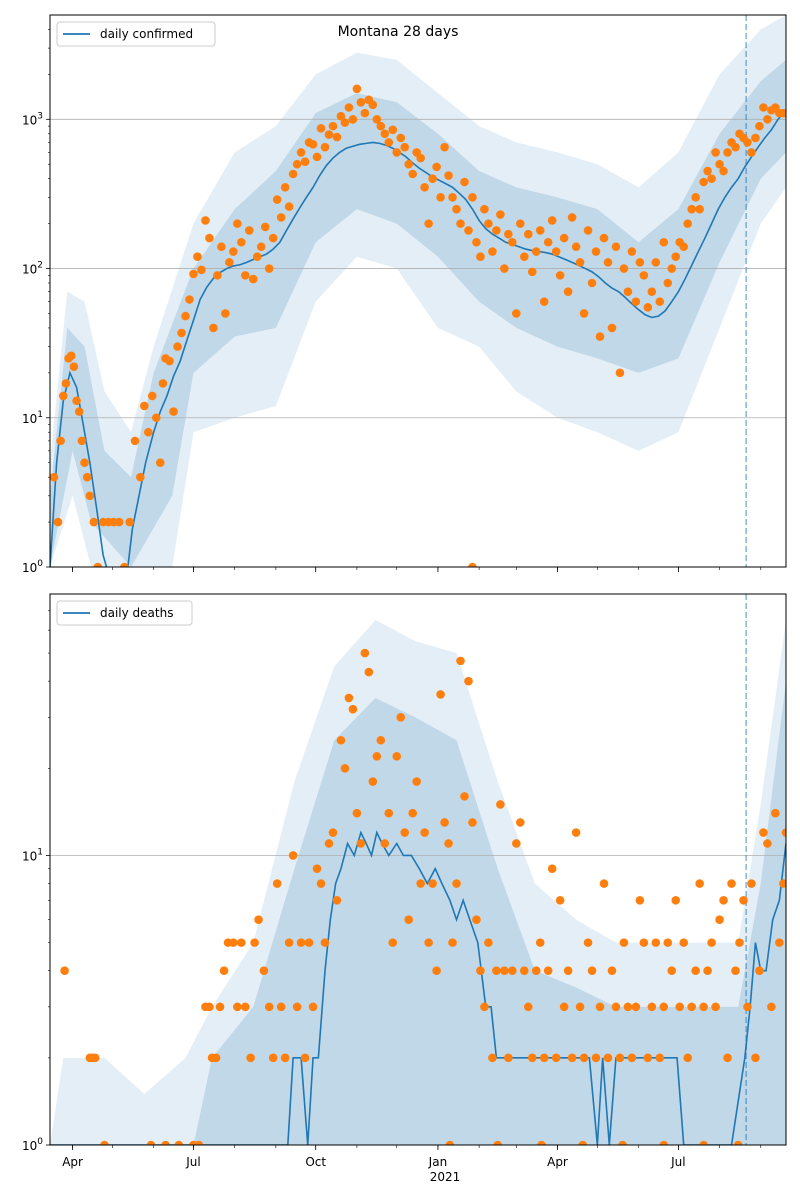 The height and width of the screenshot is (1200, 800). I want to click on y-tick-label: 10⁰, so click(32, 567).